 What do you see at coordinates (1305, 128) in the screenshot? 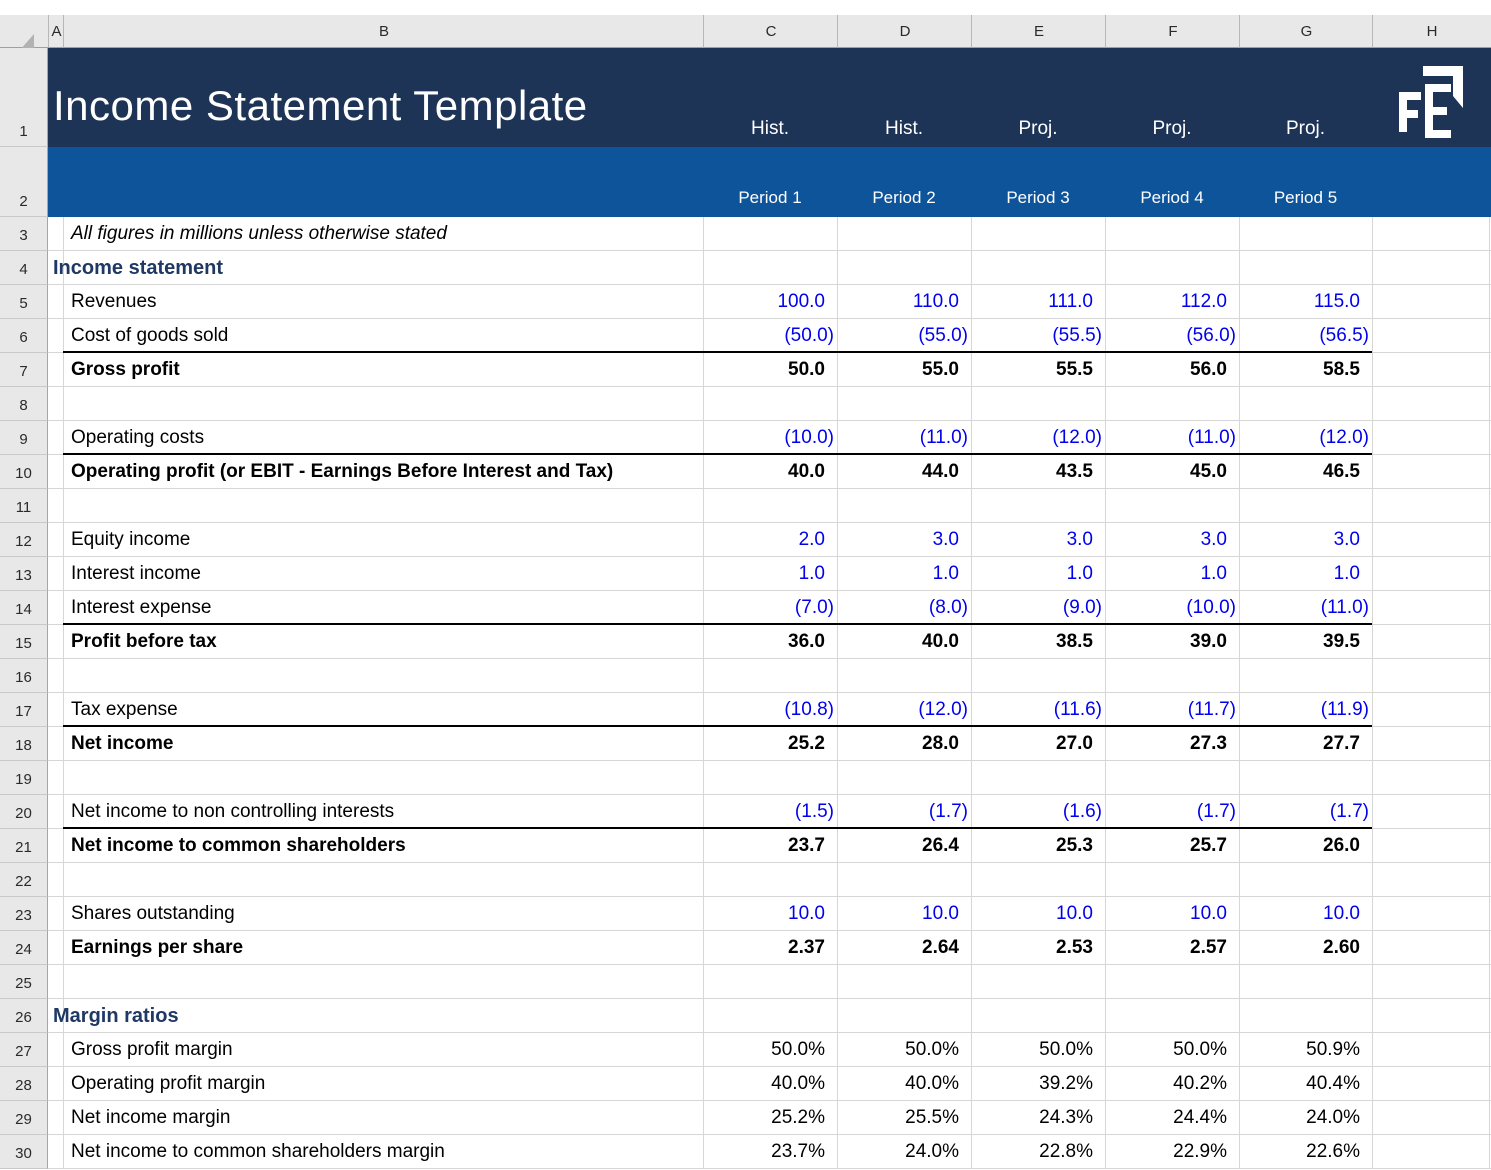
I see `period-type-G1: Proj.` at bounding box center [1305, 128].